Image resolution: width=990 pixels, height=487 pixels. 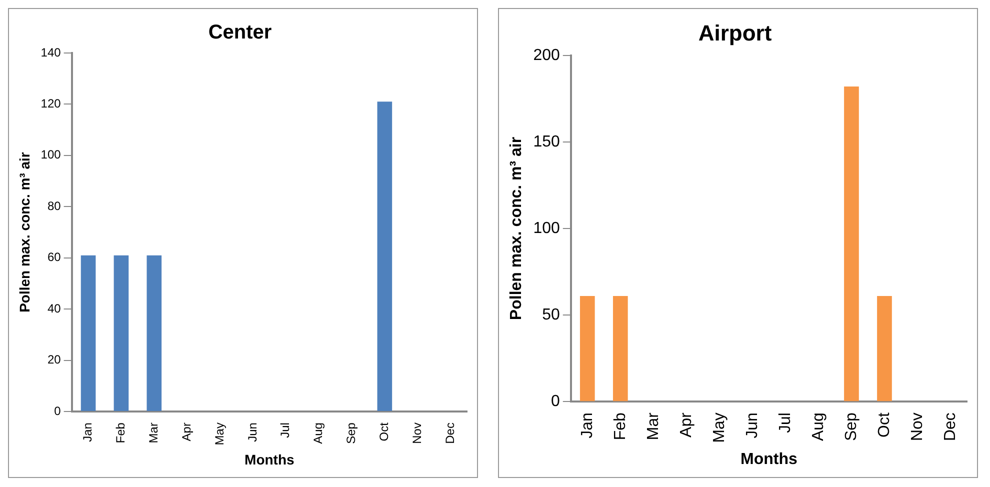 I want to click on y-tick-label: 20, so click(x=54, y=359).